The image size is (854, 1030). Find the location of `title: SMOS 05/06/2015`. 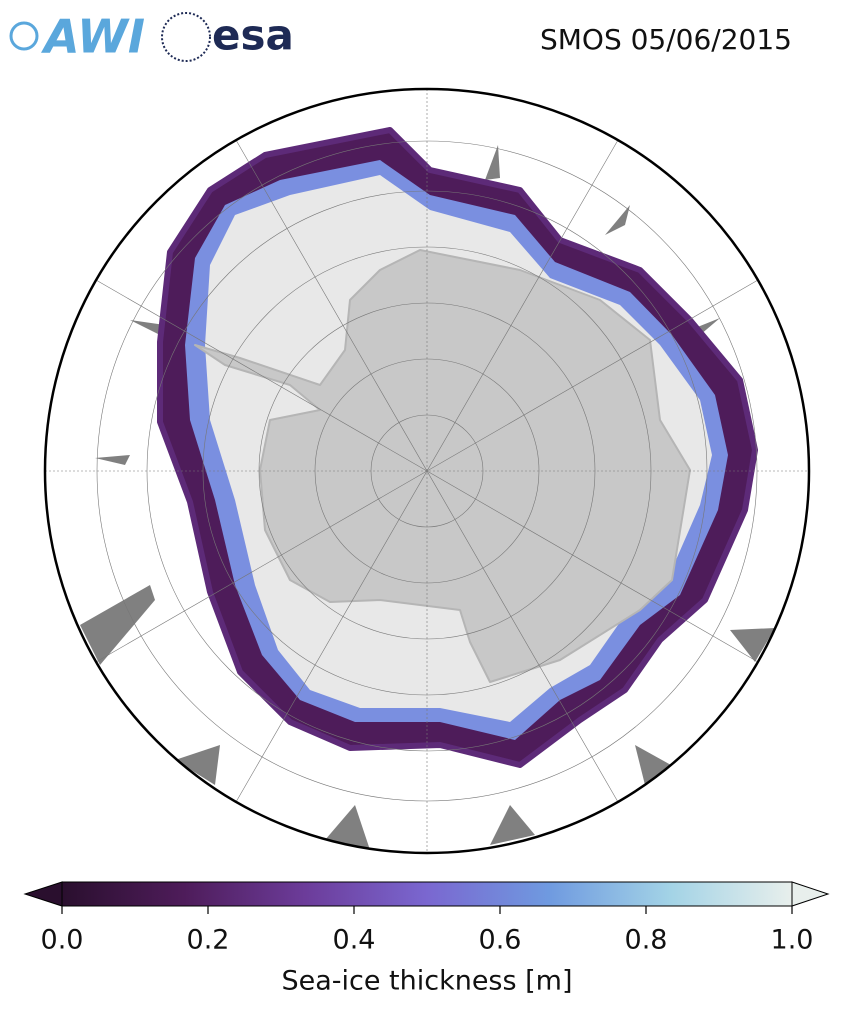

title: SMOS 05/06/2015 is located at coordinates (666, 39).